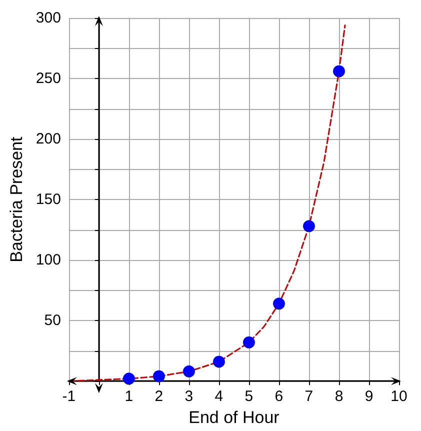  Describe the element at coordinates (52, 321) in the screenshot. I see `y-tick-label: 50` at that location.